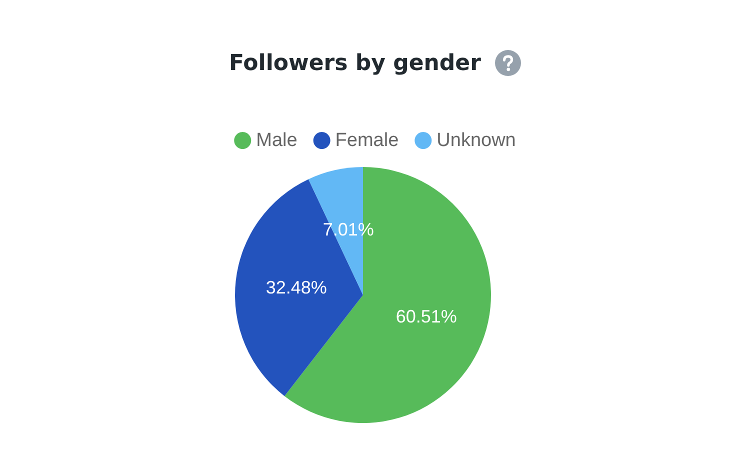 This screenshot has width=750, height=470. I want to click on legend-label: Unknown, so click(476, 140).